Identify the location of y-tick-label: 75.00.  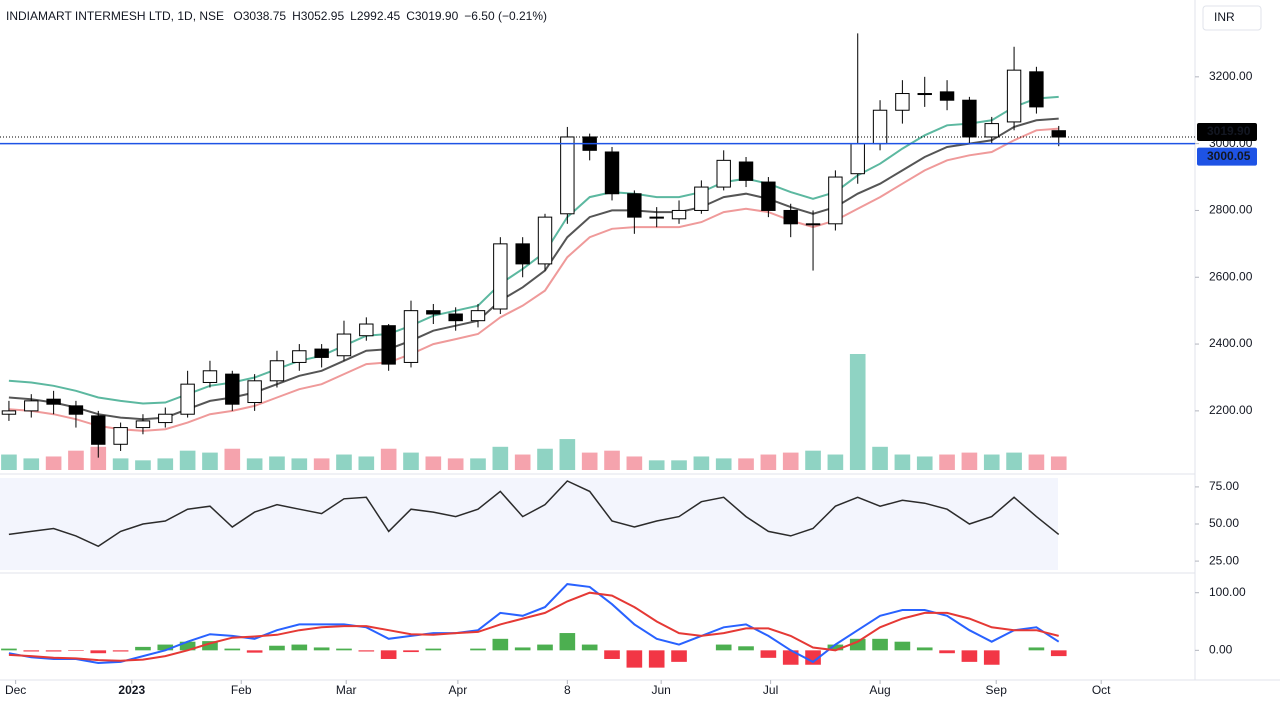
(1224, 486).